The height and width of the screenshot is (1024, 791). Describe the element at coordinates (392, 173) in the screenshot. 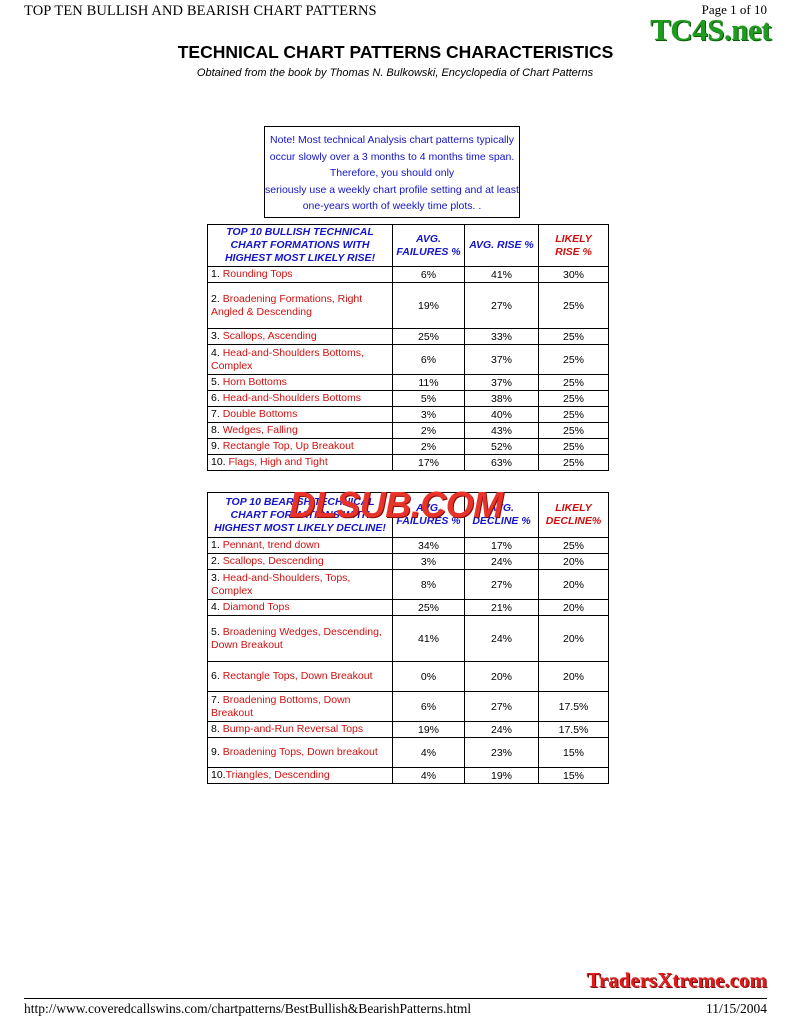

I see `note-line-3: Therefore, you should only` at that location.